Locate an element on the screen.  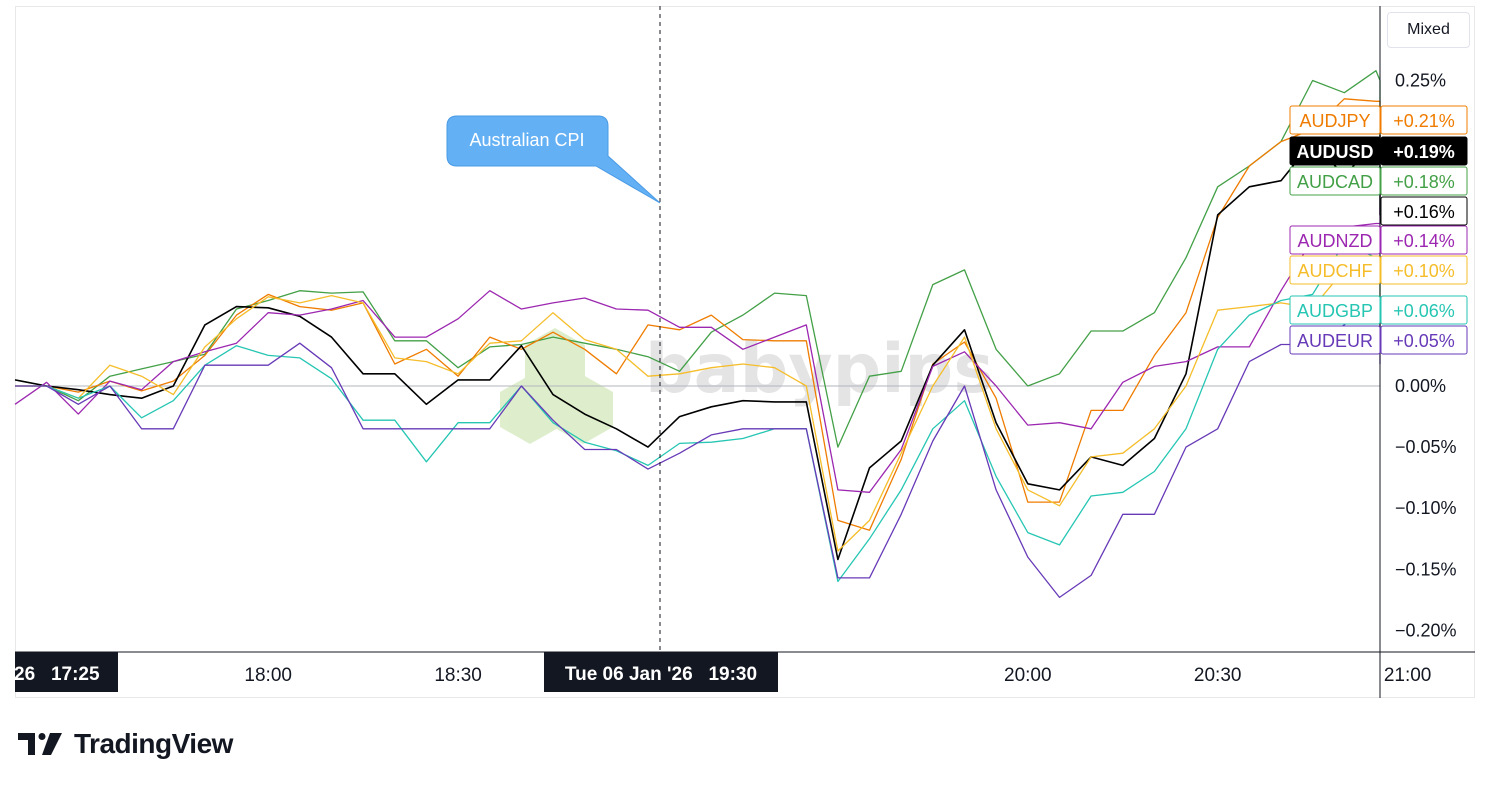
price-tag-symbol: AUDEUR is located at coordinates (1335, 341).